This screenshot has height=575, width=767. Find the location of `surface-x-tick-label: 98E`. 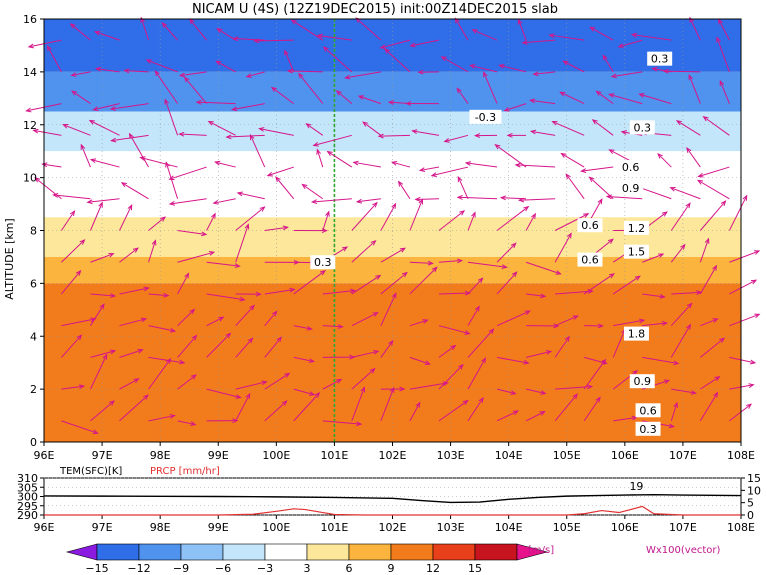

surface-x-tick-label: 98E is located at coordinates (160, 527).